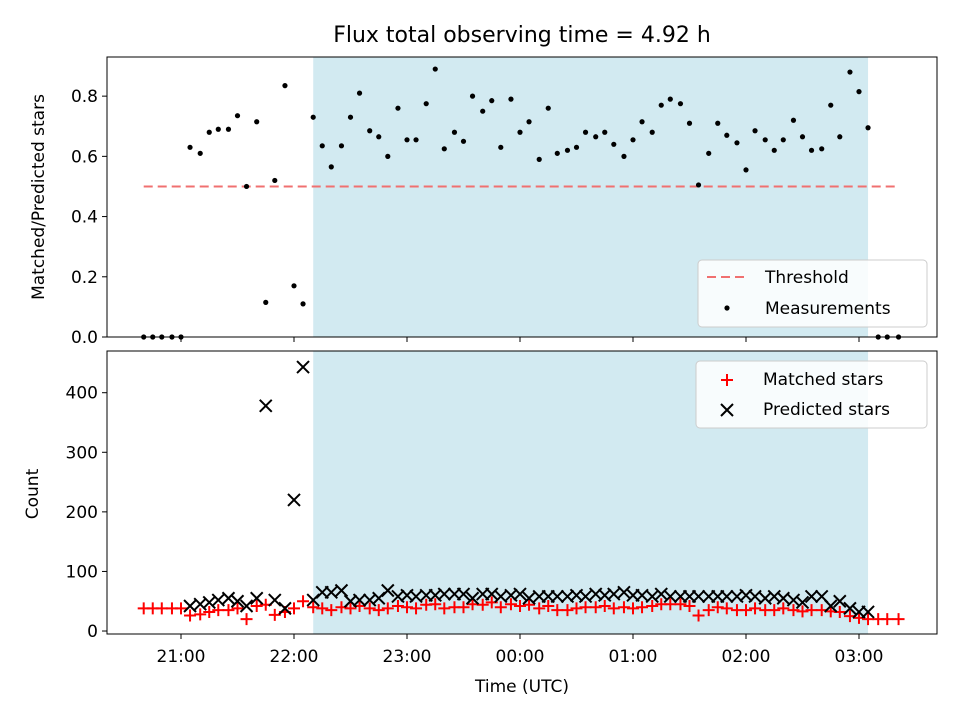 The height and width of the screenshot is (720, 960). What do you see at coordinates (520, 657) in the screenshot?
I see `x-tick-label: 00:00` at bounding box center [520, 657].